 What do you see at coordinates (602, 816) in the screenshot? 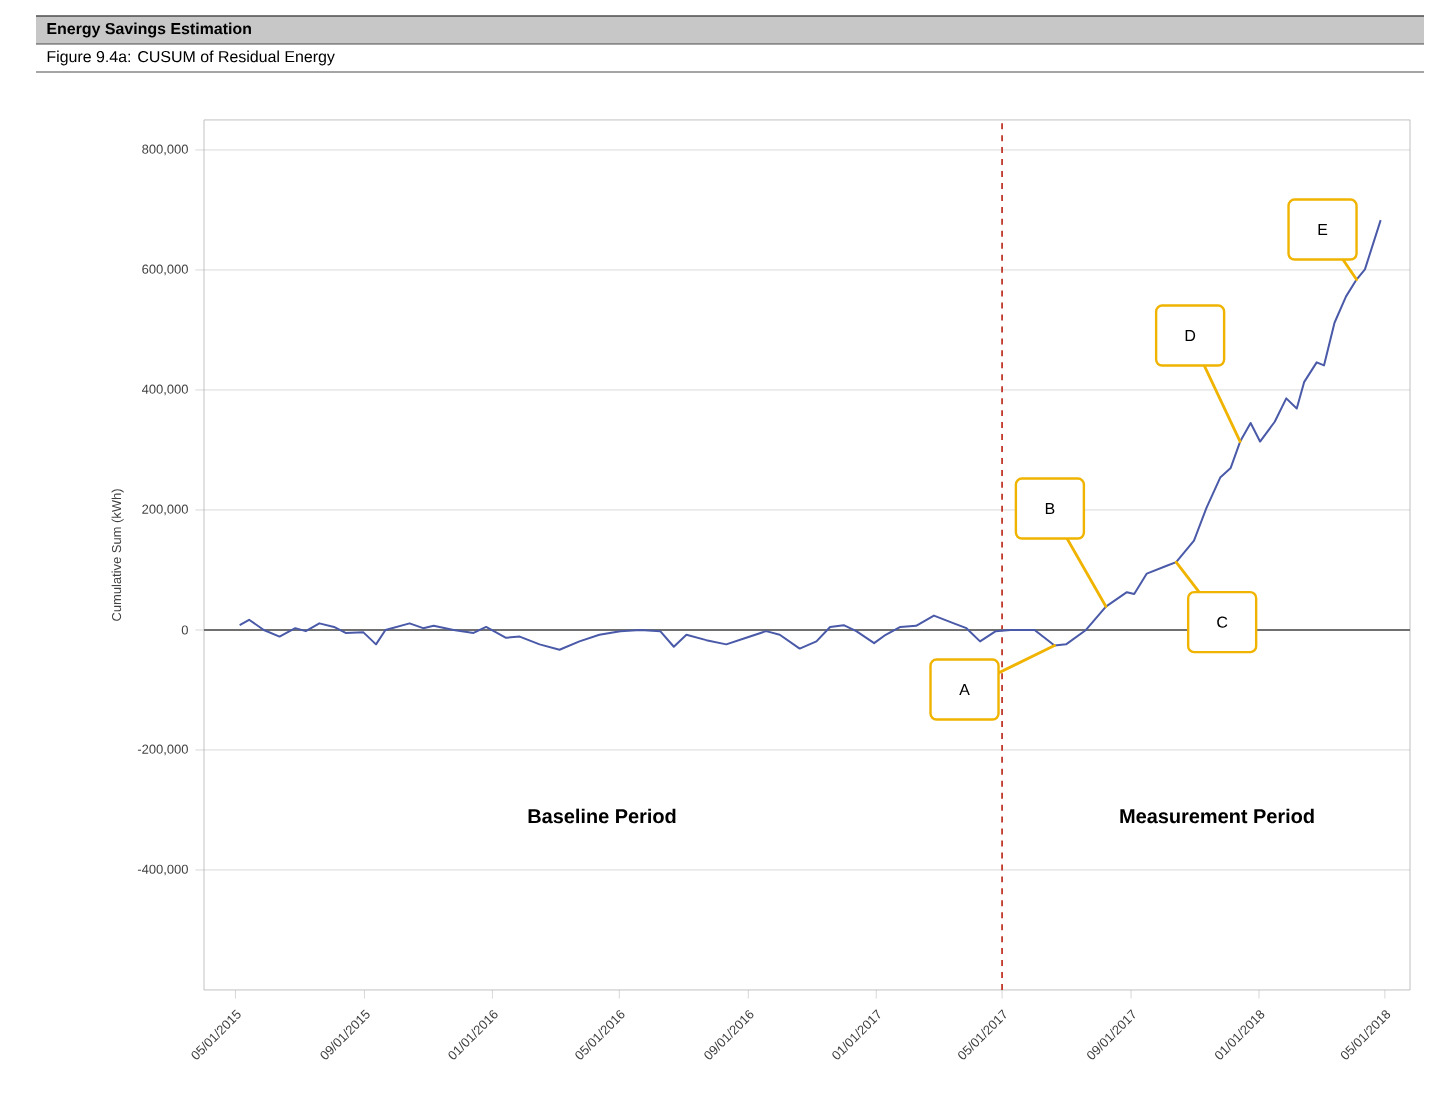
I see `annotation: Baseline Period` at bounding box center [602, 816].